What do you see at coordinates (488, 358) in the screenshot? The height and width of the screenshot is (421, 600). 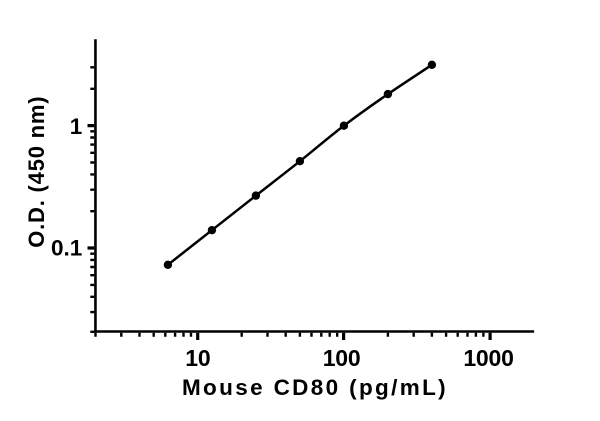 I see `svg-text: 1000` at bounding box center [488, 358].